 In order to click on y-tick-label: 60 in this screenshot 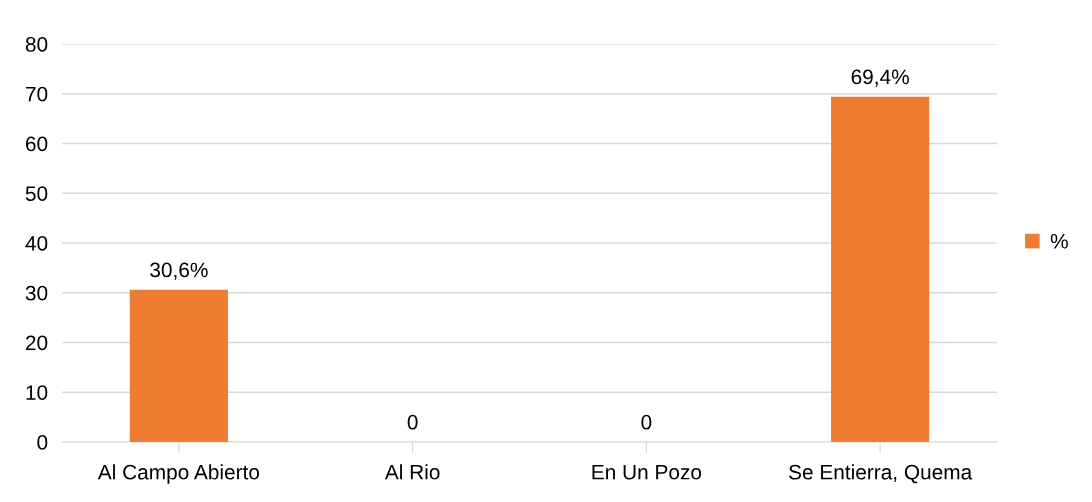, I will do `click(37, 144)`.